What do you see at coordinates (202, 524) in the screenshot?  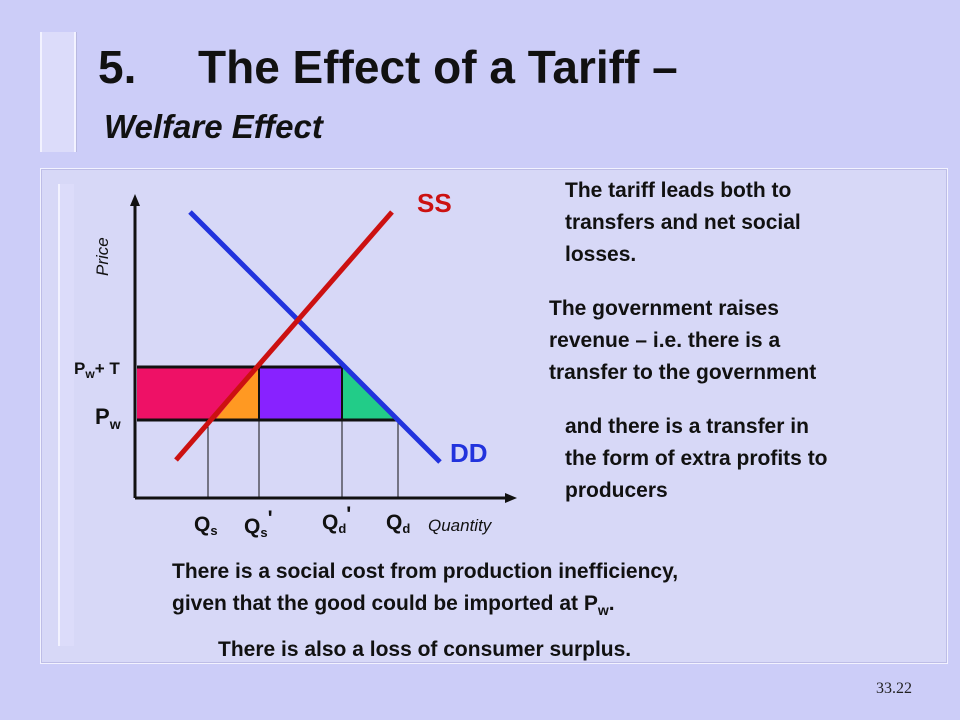 I see `qs-main: Q` at bounding box center [202, 524].